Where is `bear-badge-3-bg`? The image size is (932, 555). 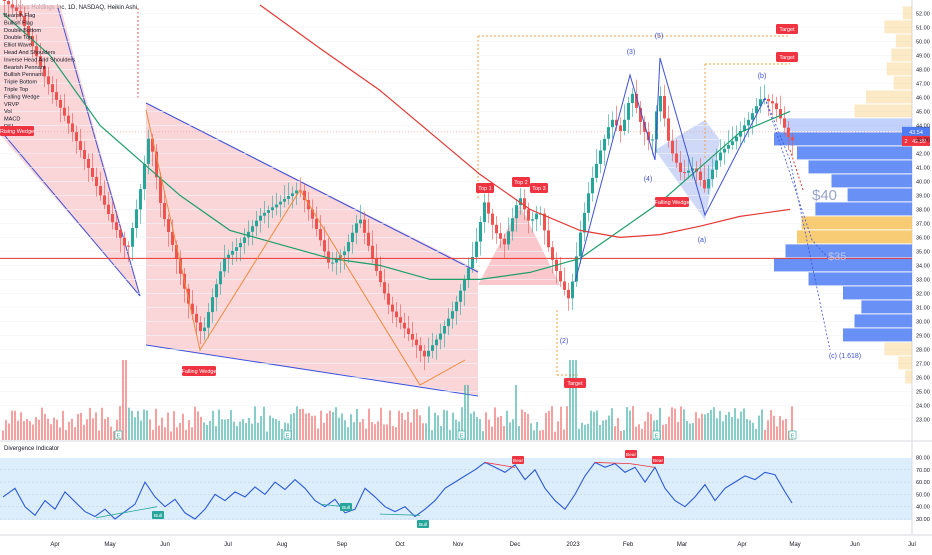
bear-badge-3-bg is located at coordinates (658, 460).